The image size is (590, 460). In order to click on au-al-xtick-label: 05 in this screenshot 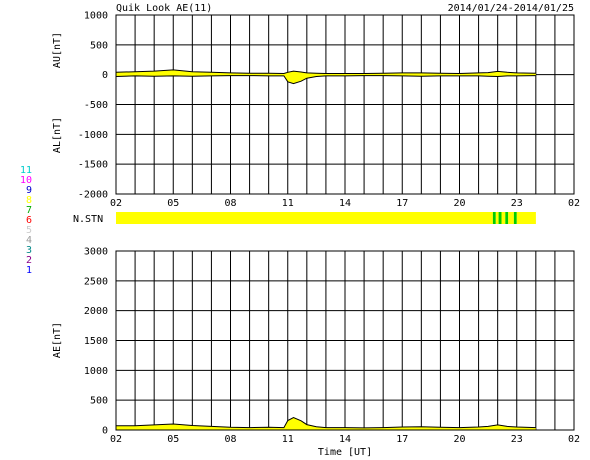, I will do `click(173, 203)`.